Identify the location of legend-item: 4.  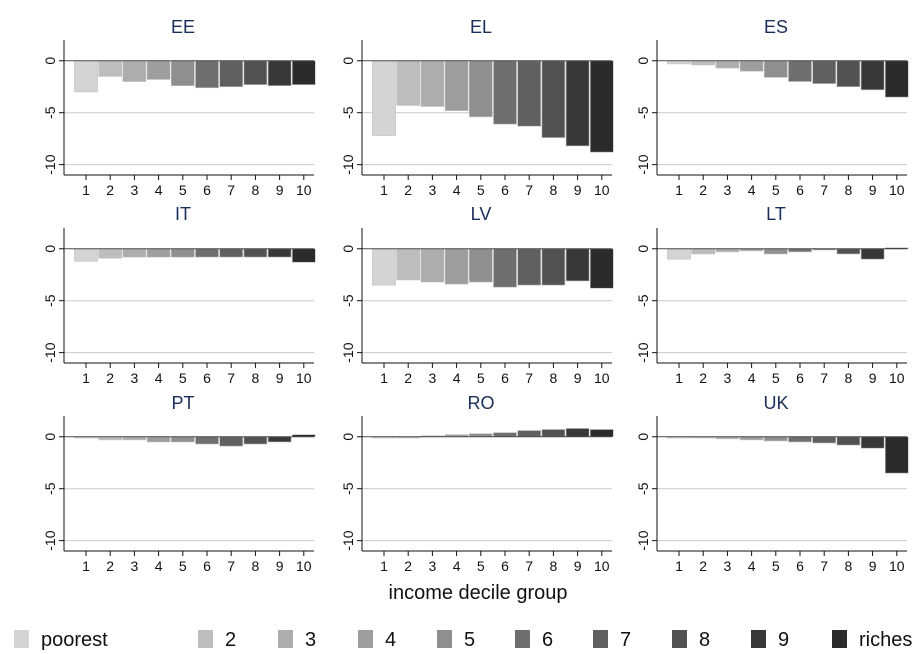
(377, 640).